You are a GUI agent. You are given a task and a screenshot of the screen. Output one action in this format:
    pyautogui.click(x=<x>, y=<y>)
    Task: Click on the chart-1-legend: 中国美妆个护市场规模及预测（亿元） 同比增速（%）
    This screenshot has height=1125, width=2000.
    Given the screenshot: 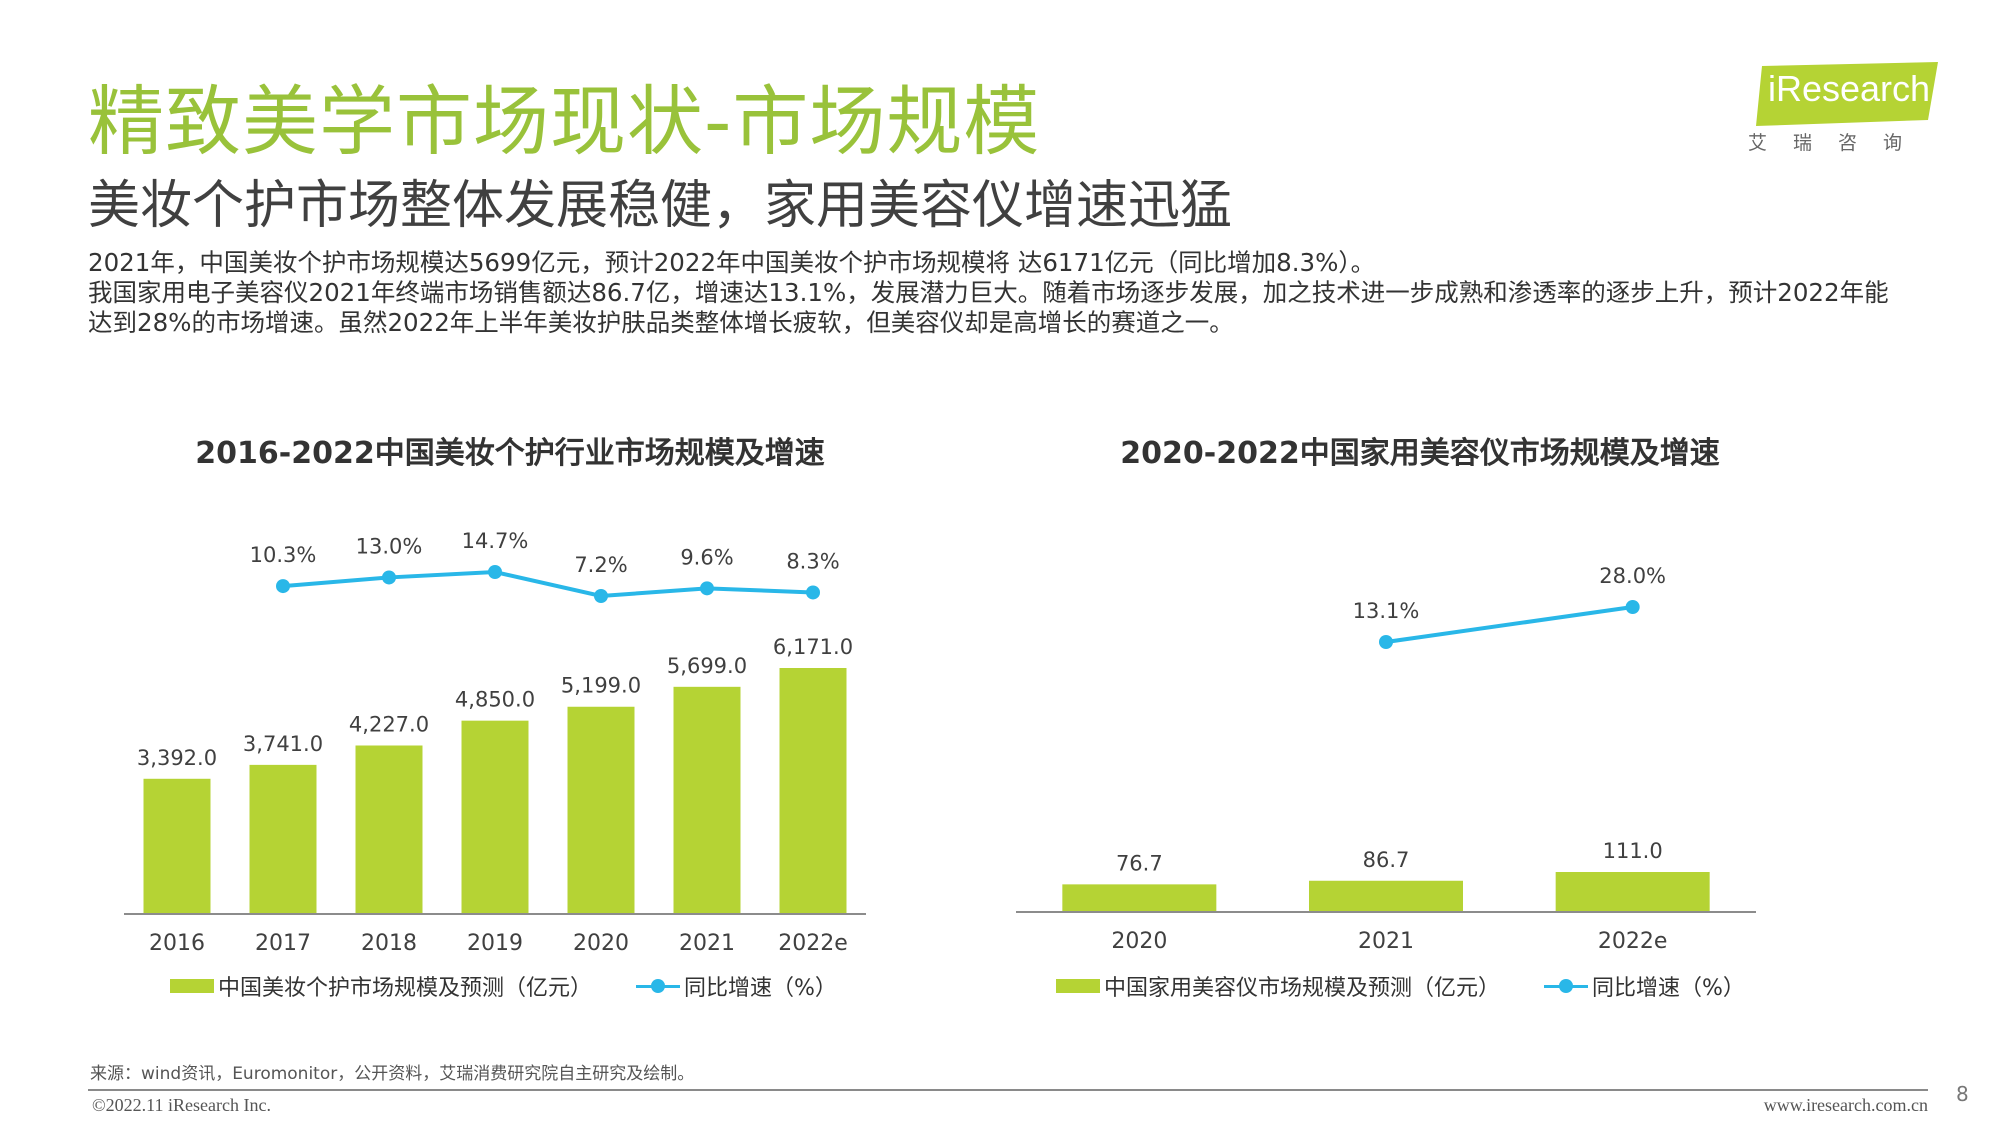 What is the action you would take?
    pyautogui.click(x=503, y=986)
    